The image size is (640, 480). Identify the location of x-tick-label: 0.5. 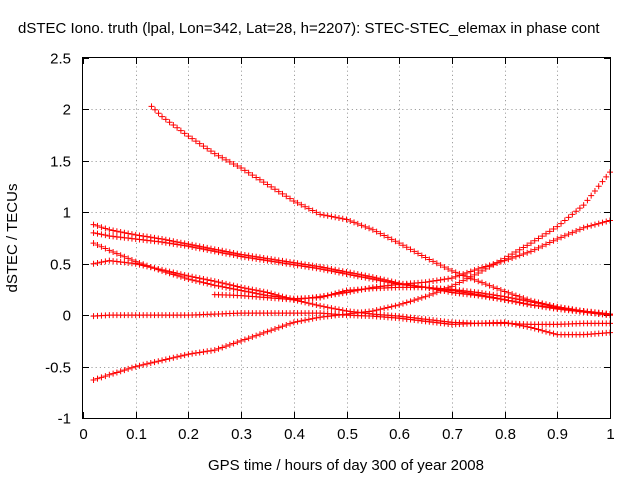
(347, 434).